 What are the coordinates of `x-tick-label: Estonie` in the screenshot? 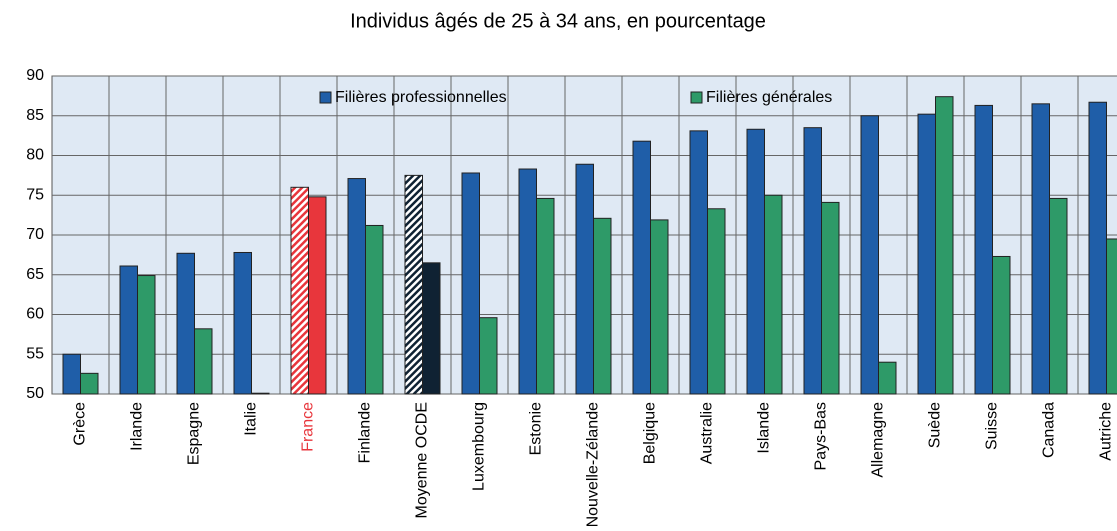 It's located at (536, 428).